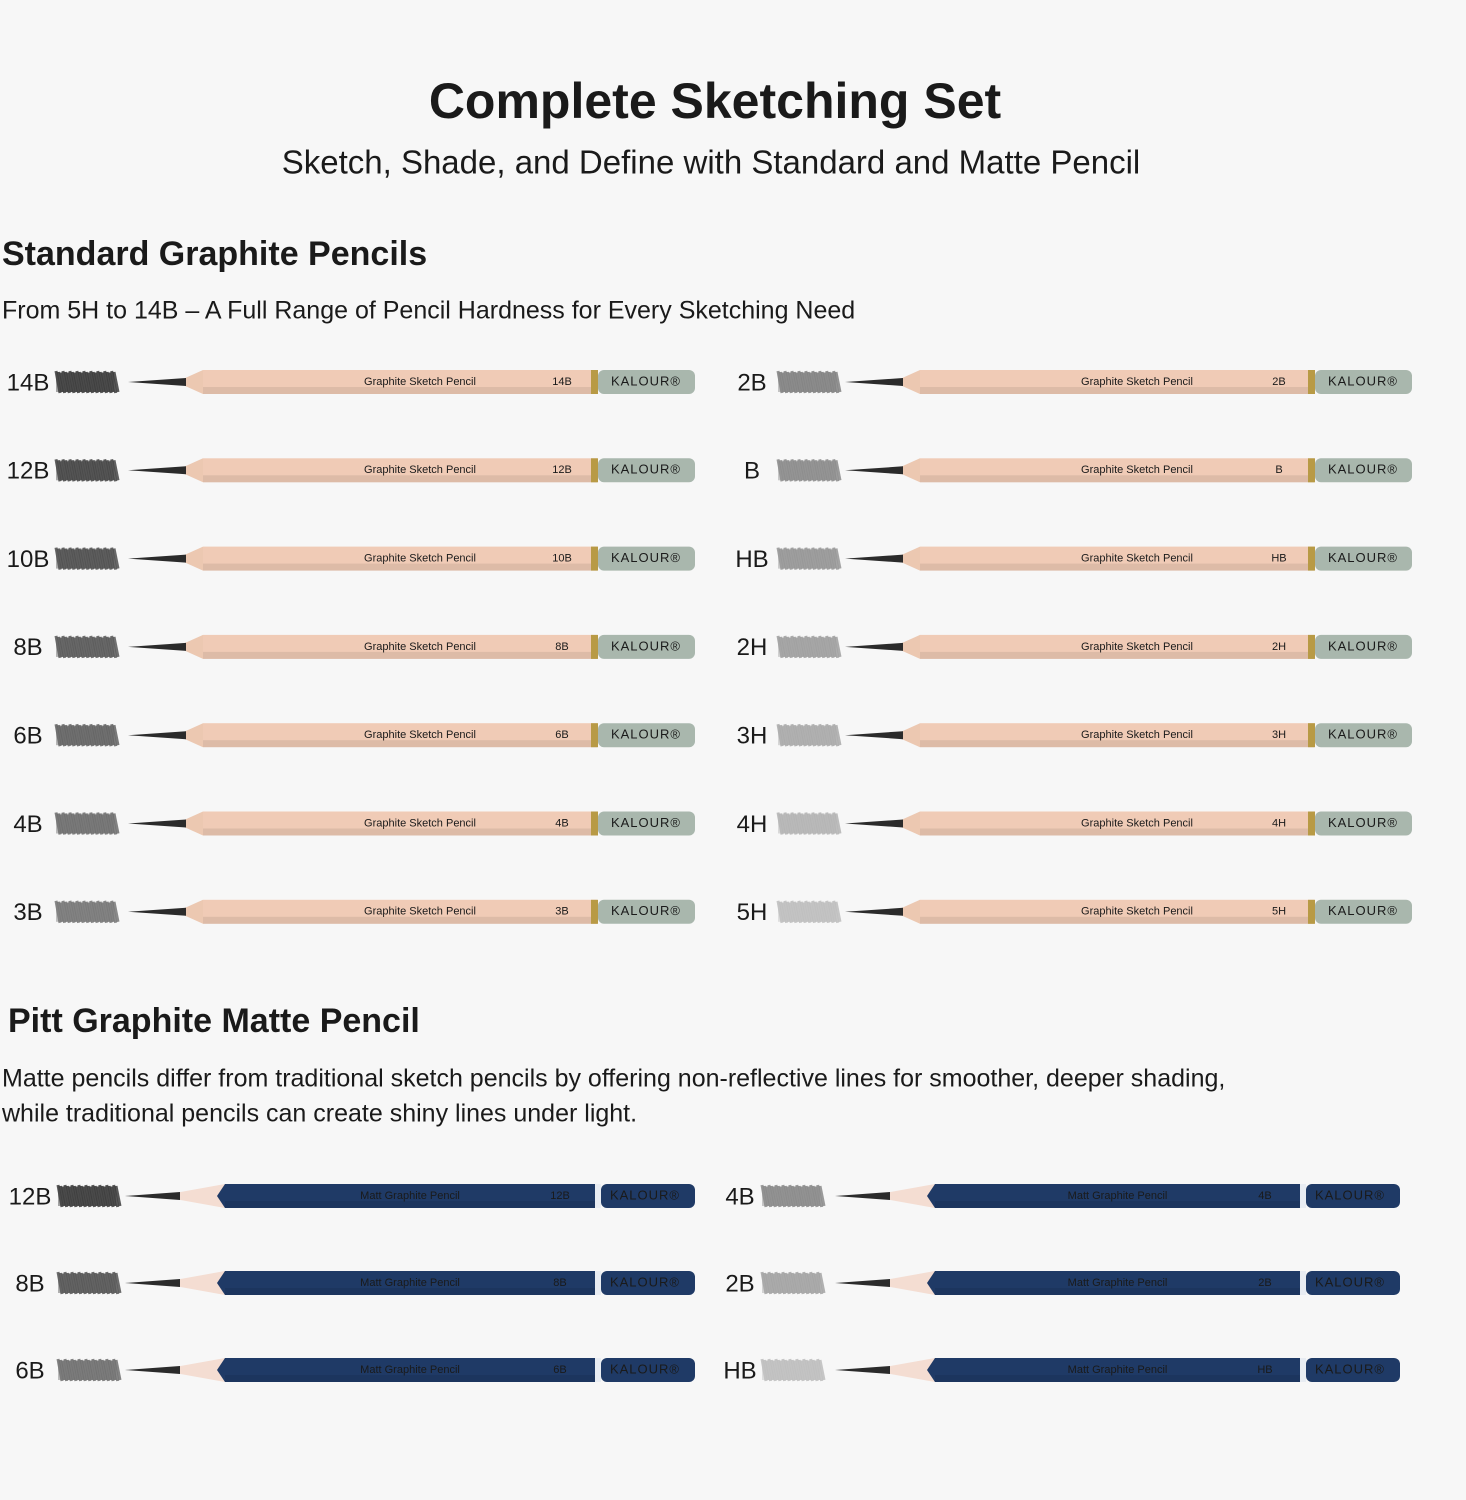  I want to click on pencil: Graphite Sketch Pencil HB KALOUR®, so click(1128, 558).